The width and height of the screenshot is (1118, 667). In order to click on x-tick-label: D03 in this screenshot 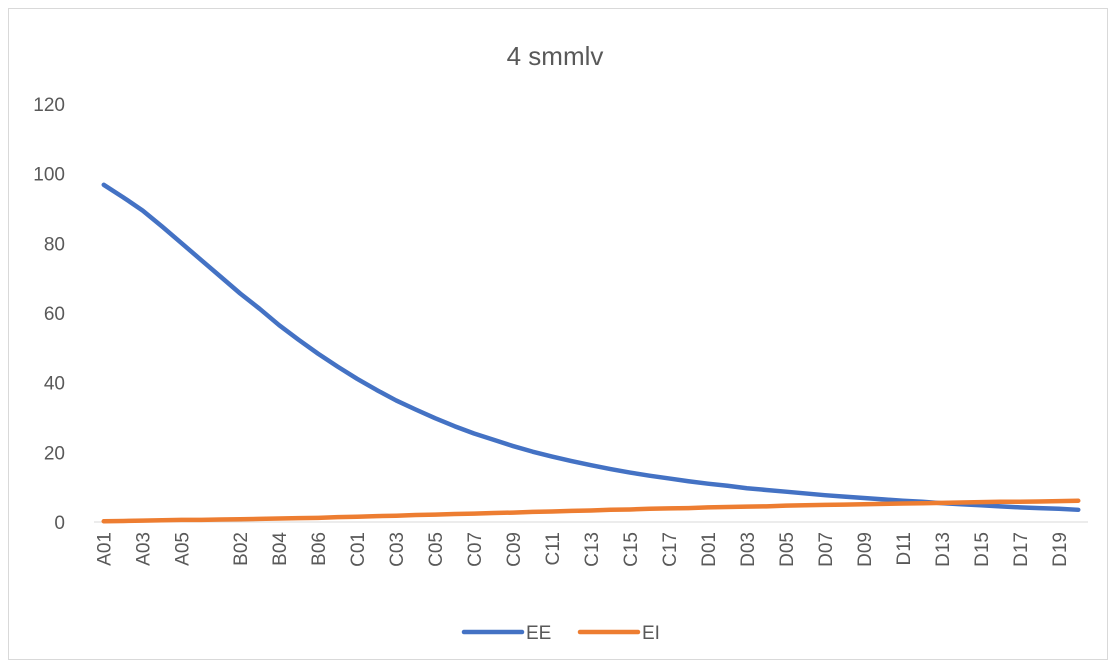, I will do `click(748, 549)`.